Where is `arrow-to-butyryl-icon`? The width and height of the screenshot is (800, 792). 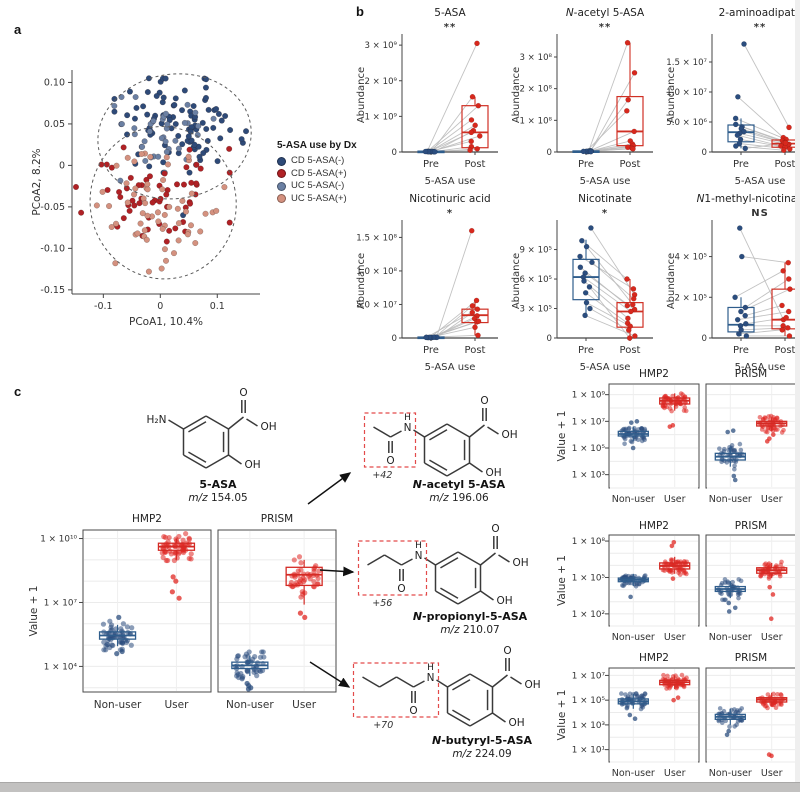
arrow-to-butyryl-icon is located at coordinates (330, 674).